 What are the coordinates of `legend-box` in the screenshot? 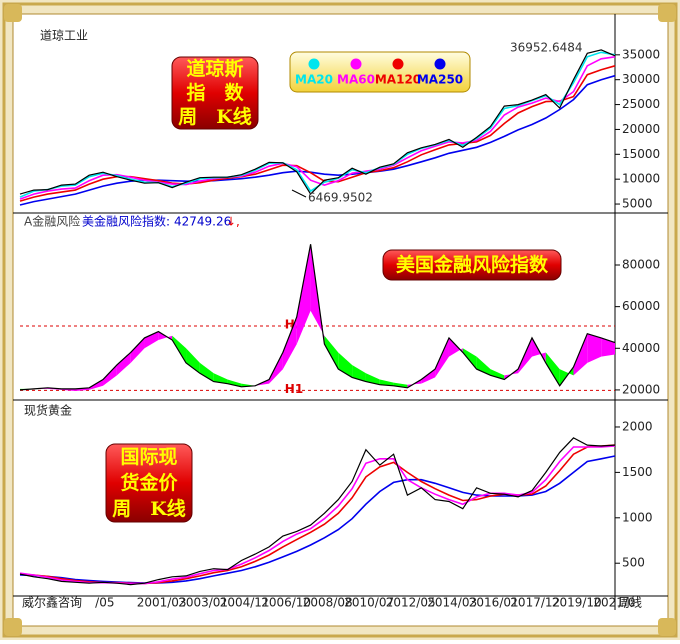 It's located at (380, 72).